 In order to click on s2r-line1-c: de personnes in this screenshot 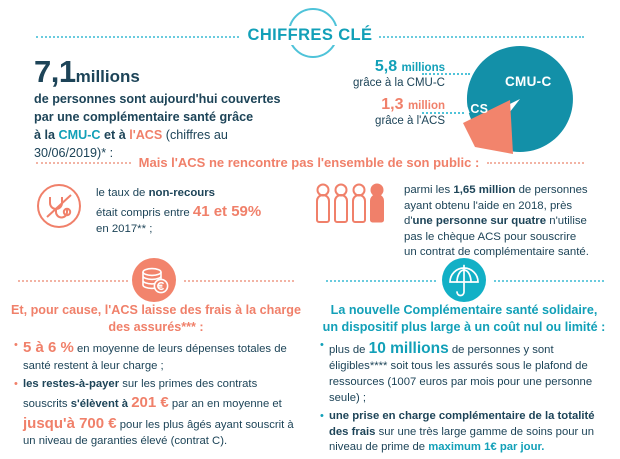, I will do `click(551, 190)`.